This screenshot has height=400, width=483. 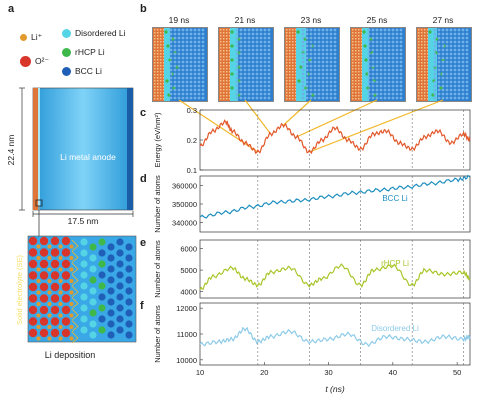 What do you see at coordinates (312, 203) in the screenshot?
I see `chart-panel-d: 340000 350000 360000 Number of atoms BCC Li` at bounding box center [312, 203].